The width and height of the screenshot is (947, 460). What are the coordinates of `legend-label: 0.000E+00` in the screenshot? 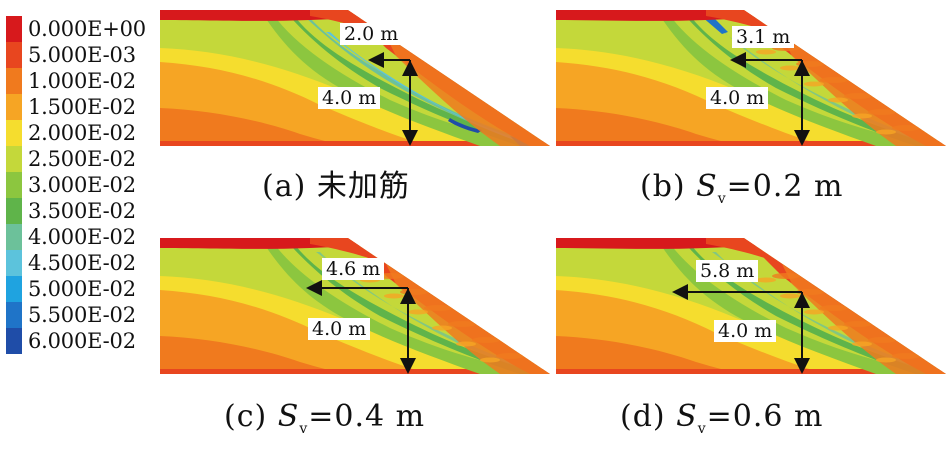 It's located at (87, 29).